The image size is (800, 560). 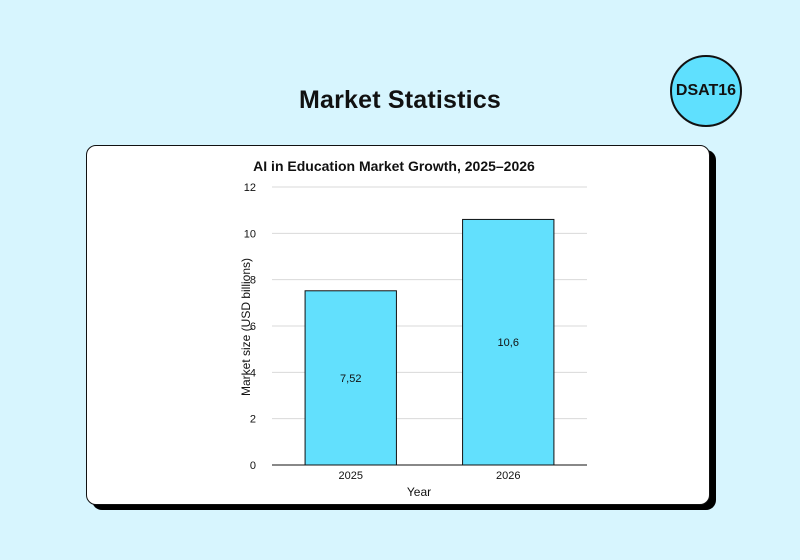 I want to click on bar-layer, so click(x=429, y=342).